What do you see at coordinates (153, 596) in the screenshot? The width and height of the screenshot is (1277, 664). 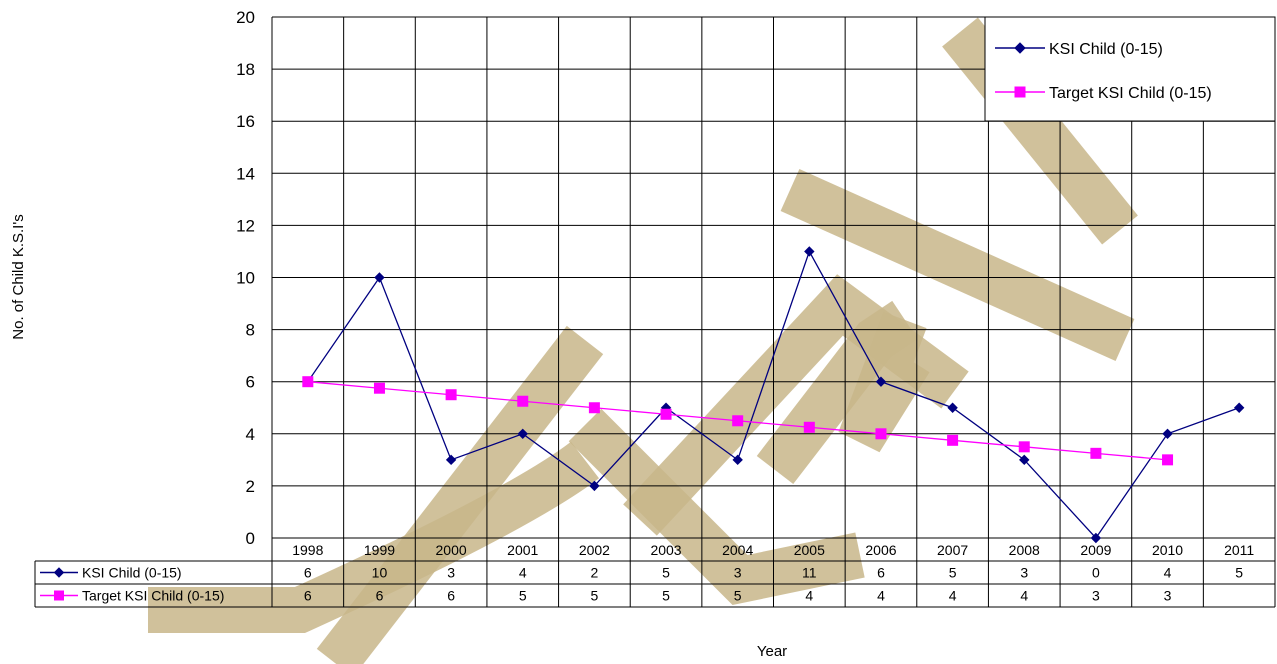 I see `table-series-label: Target KSI Child (0-15)` at bounding box center [153, 596].